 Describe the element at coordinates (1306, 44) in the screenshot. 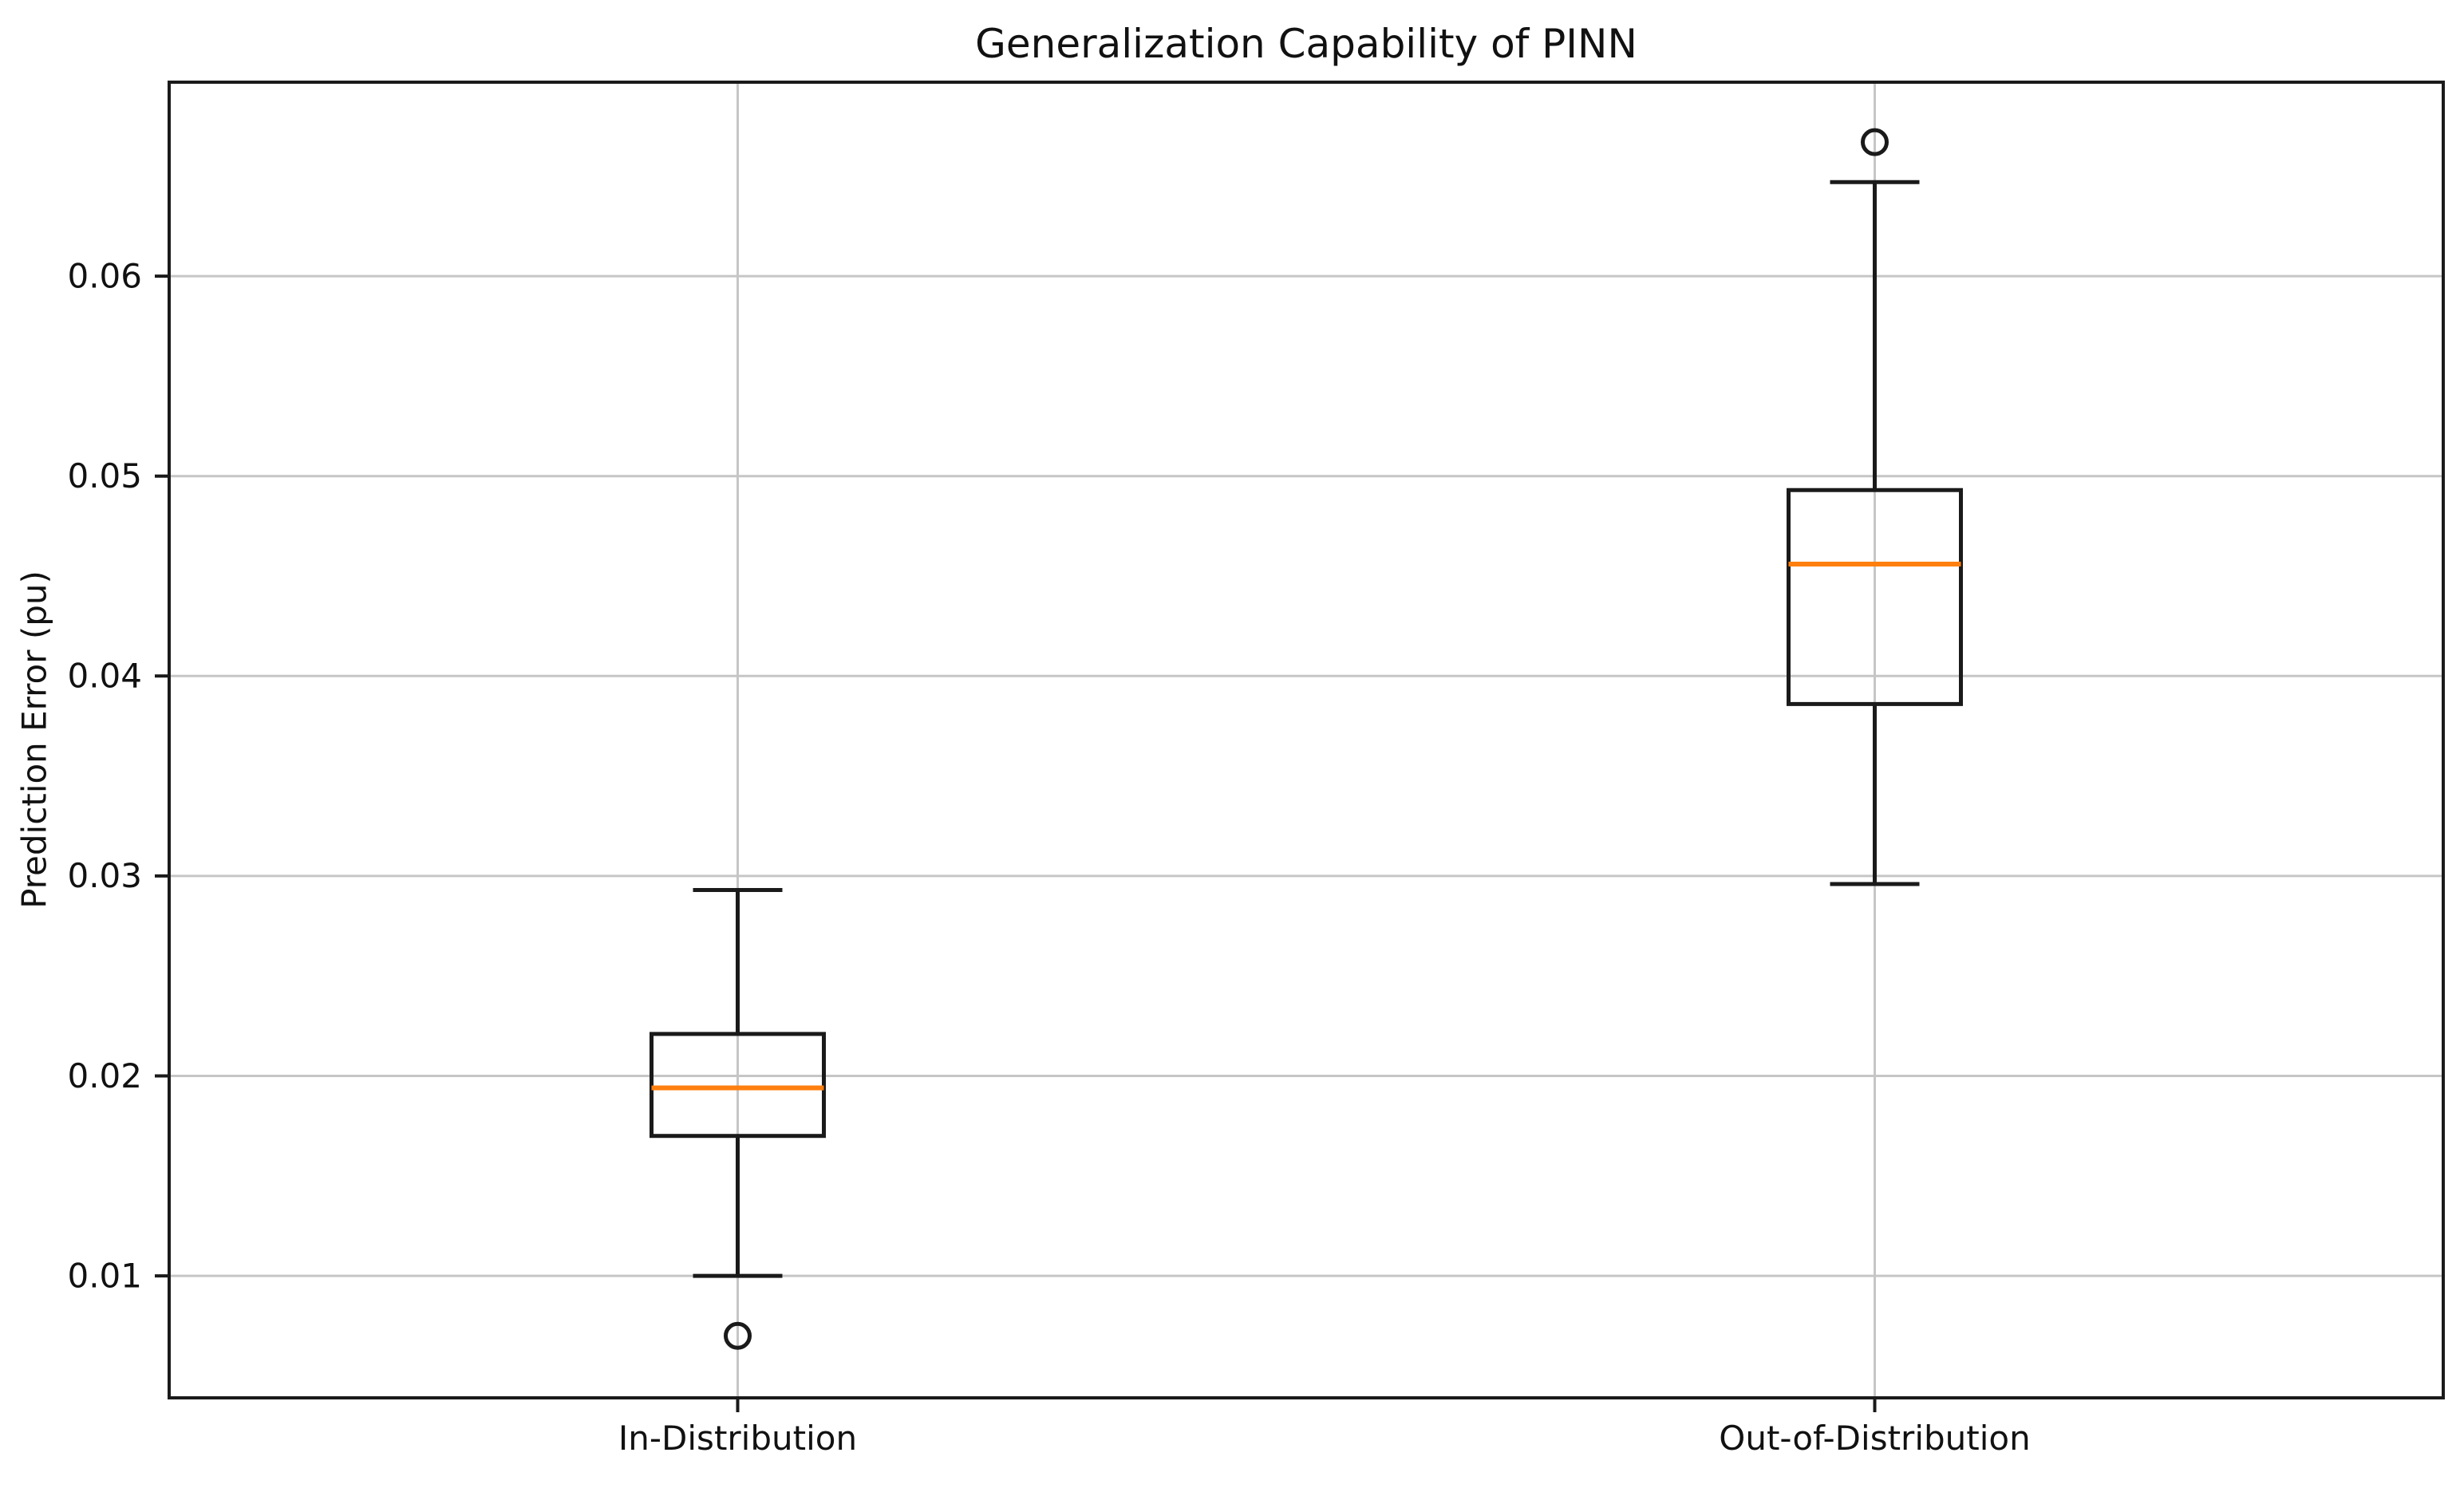

I see `chart-title: Generalization Capability of PINN` at that location.